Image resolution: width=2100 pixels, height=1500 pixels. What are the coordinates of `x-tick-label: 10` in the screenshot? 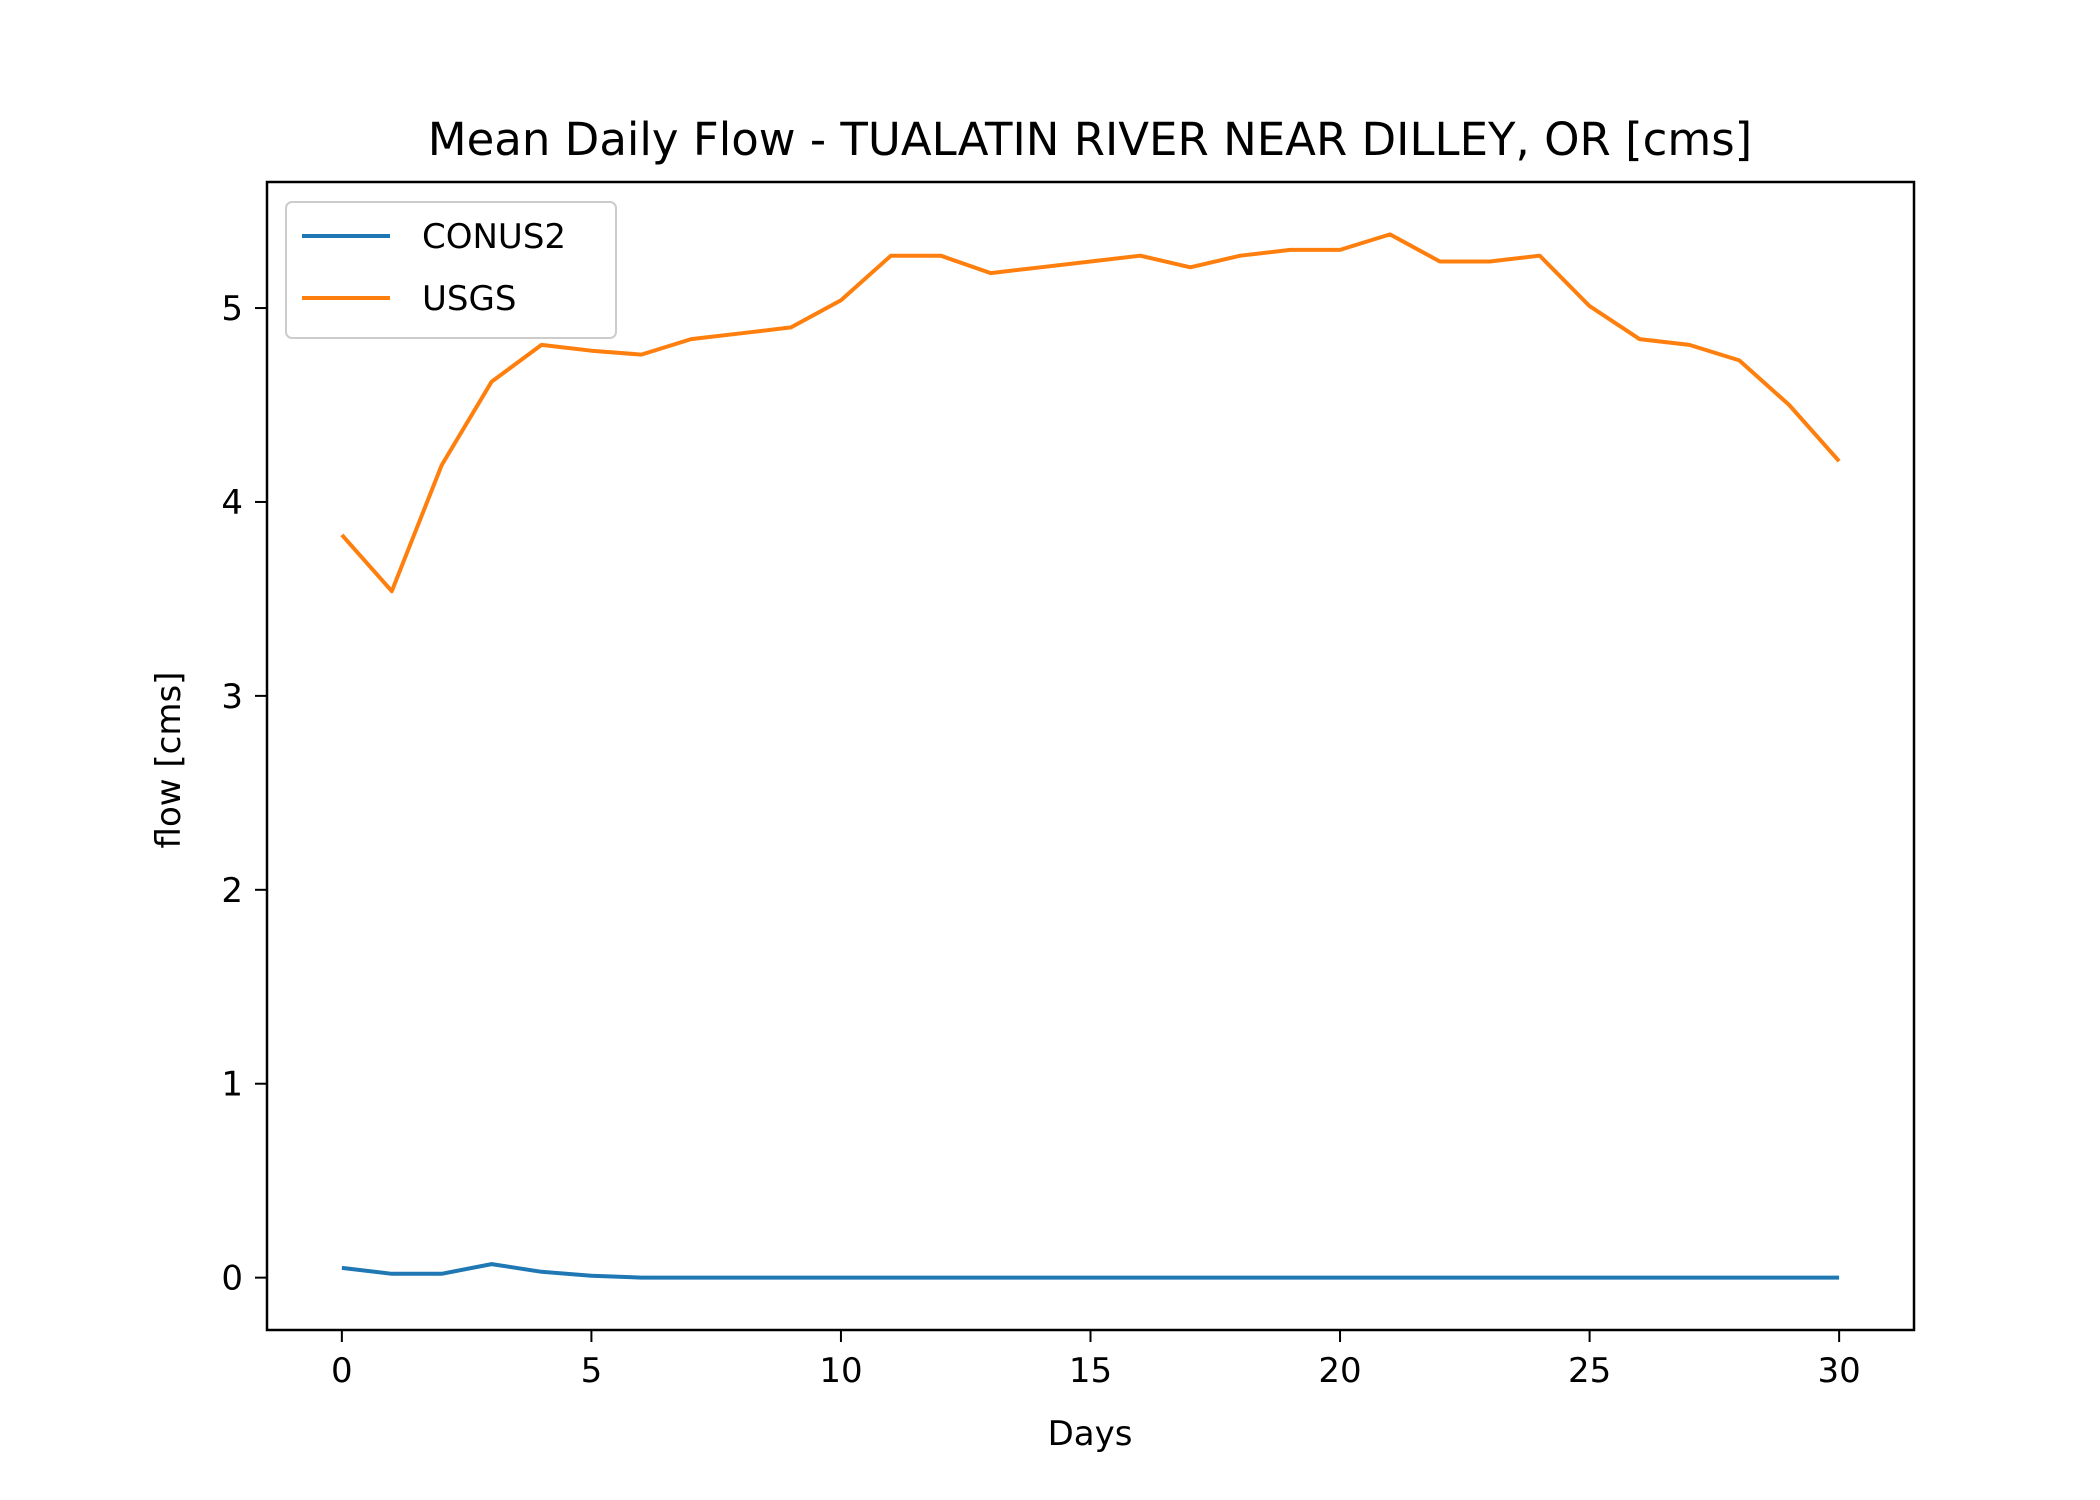 It's located at (840, 1371).